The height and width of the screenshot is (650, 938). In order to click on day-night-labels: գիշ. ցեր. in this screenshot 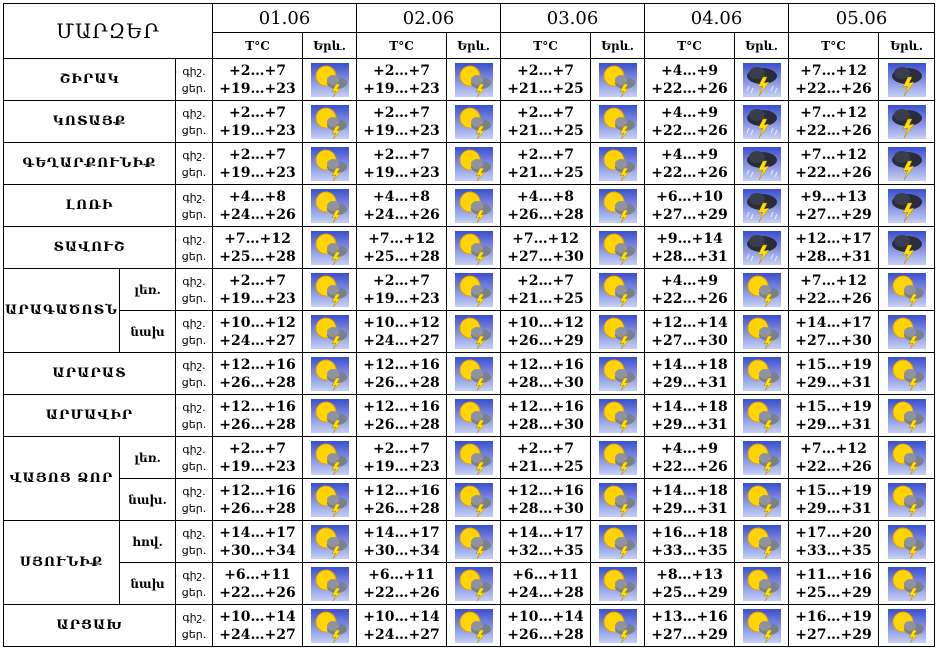, I will do `click(194, 541)`.